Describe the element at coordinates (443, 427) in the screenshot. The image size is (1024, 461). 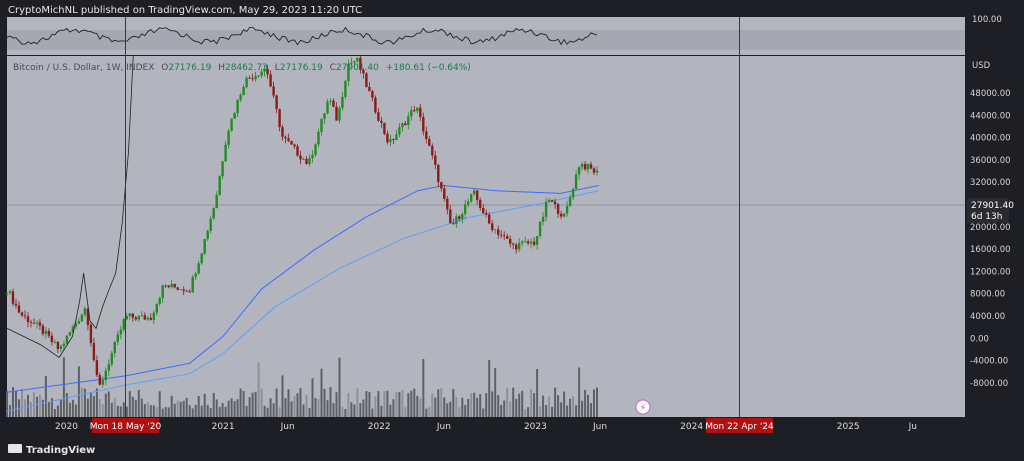
I see `time-tick: Jun` at that location.